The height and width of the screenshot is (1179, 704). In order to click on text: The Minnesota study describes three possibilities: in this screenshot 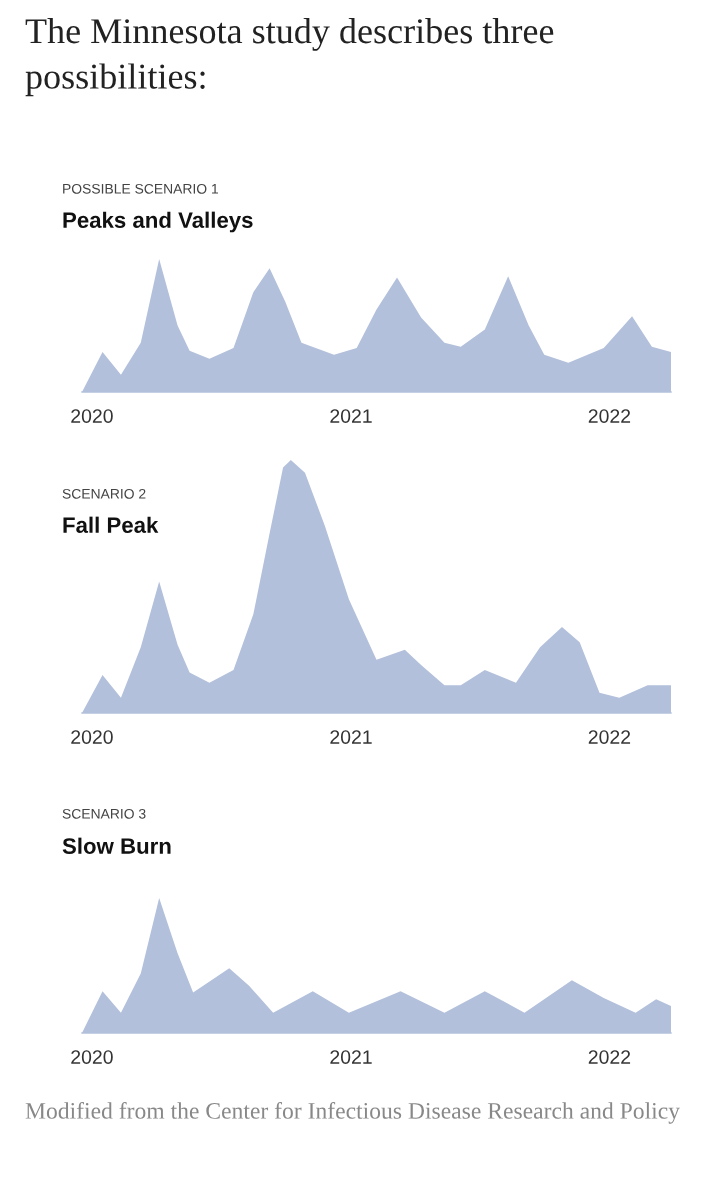, I will do `click(289, 57)`.